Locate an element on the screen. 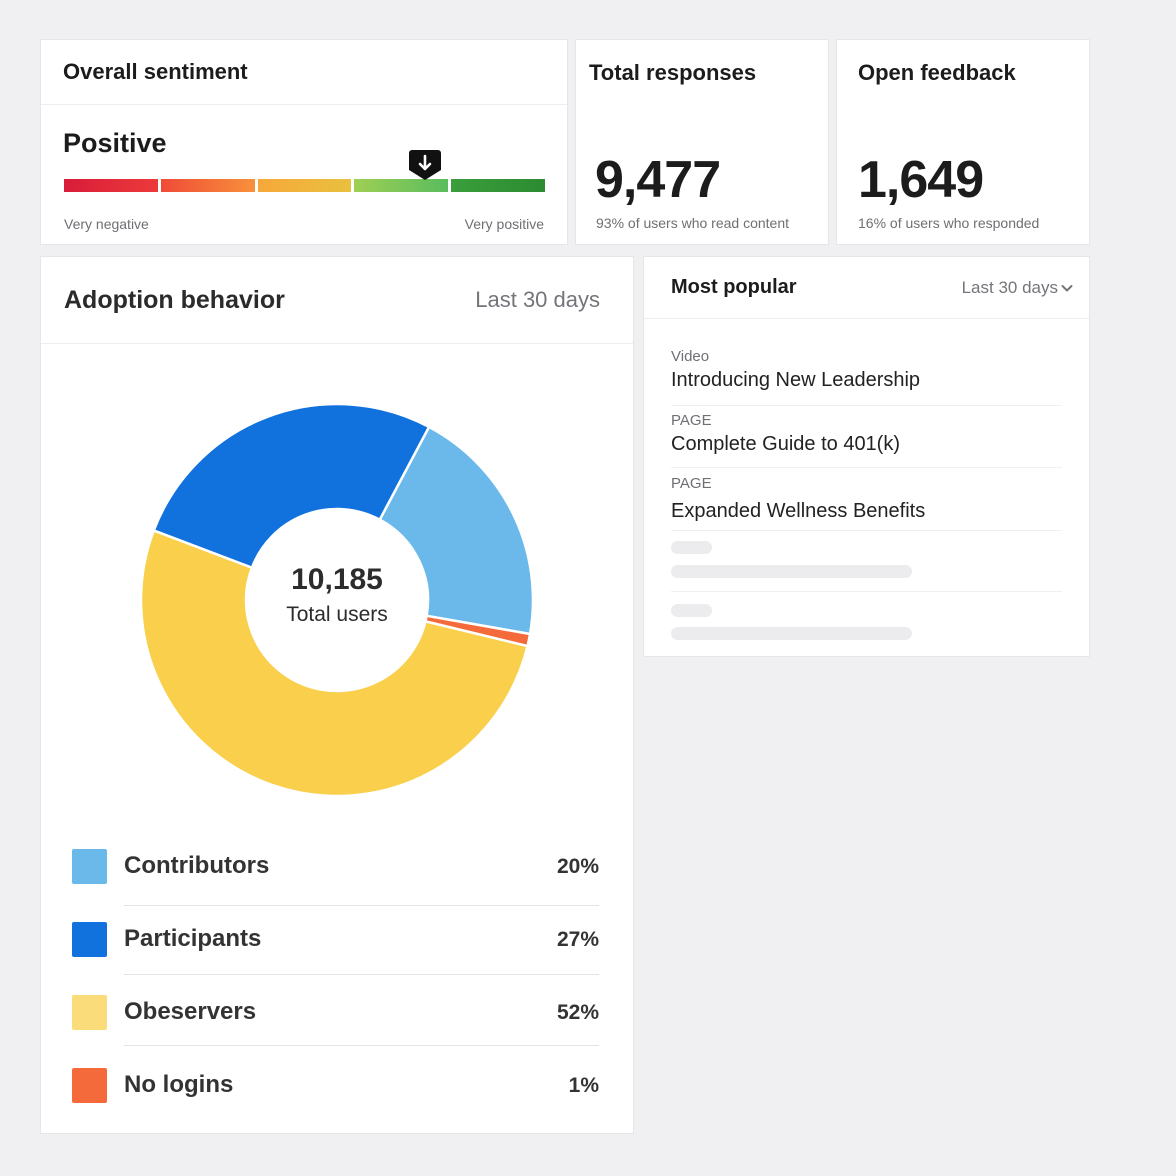 The image size is (1176, 1176). popular-item: Video Introducing New Leadership is located at coordinates (866, 370).